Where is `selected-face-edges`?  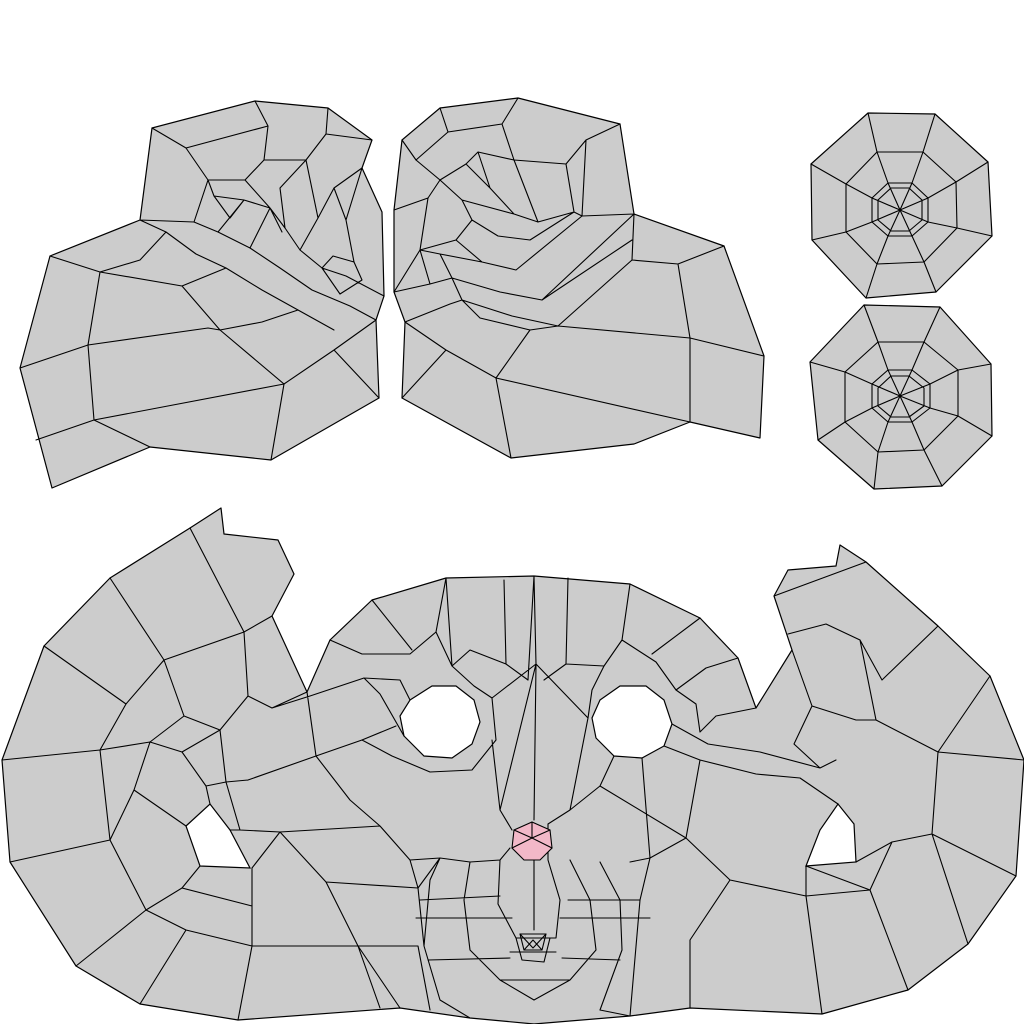
selected-face-edges is located at coordinates (532, 835).